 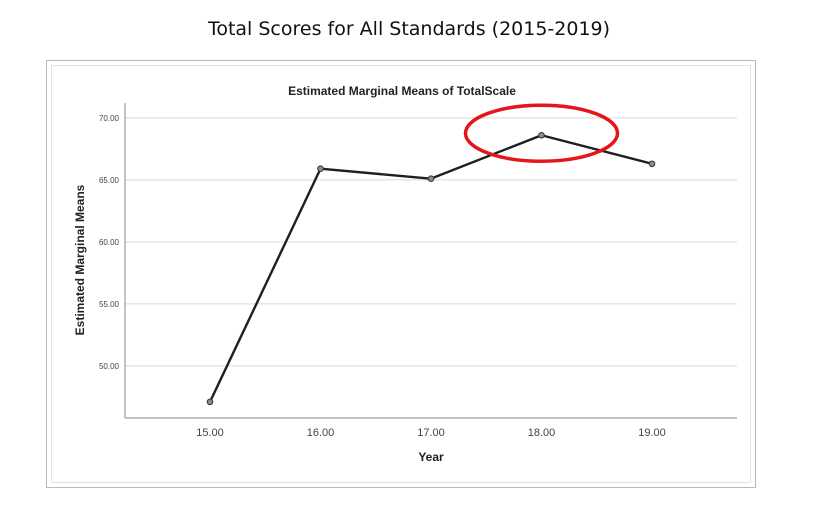 I want to click on y-tick-label: 60.00, so click(x=109, y=242).